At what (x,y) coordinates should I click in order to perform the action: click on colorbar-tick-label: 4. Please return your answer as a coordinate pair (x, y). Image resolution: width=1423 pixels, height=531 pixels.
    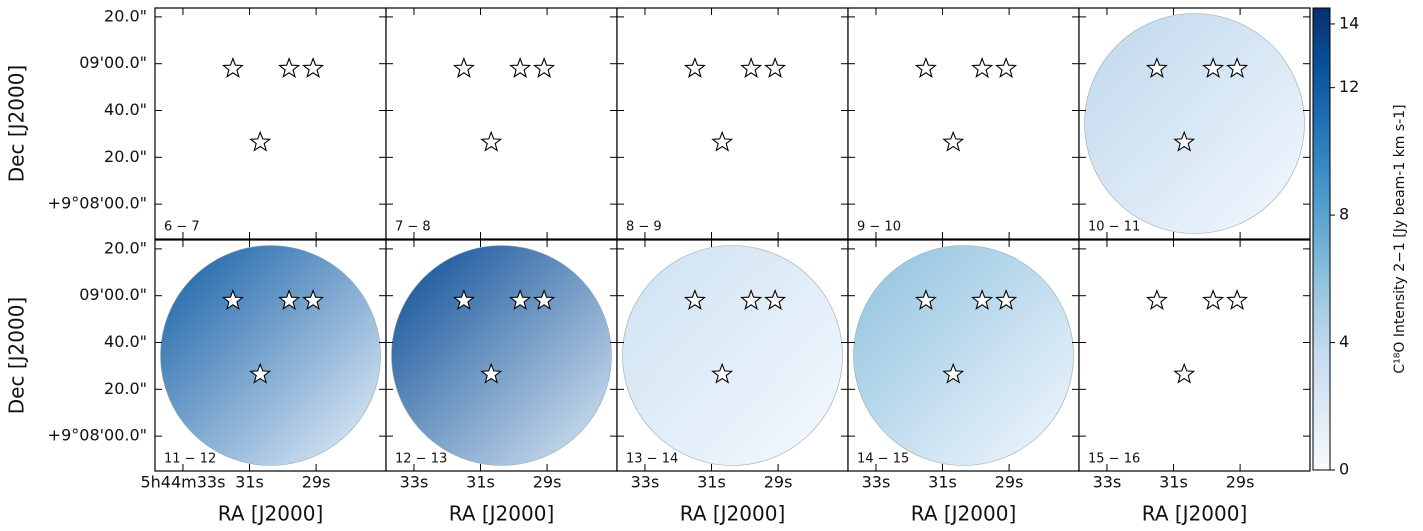
    Looking at the image, I should click on (1344, 341).